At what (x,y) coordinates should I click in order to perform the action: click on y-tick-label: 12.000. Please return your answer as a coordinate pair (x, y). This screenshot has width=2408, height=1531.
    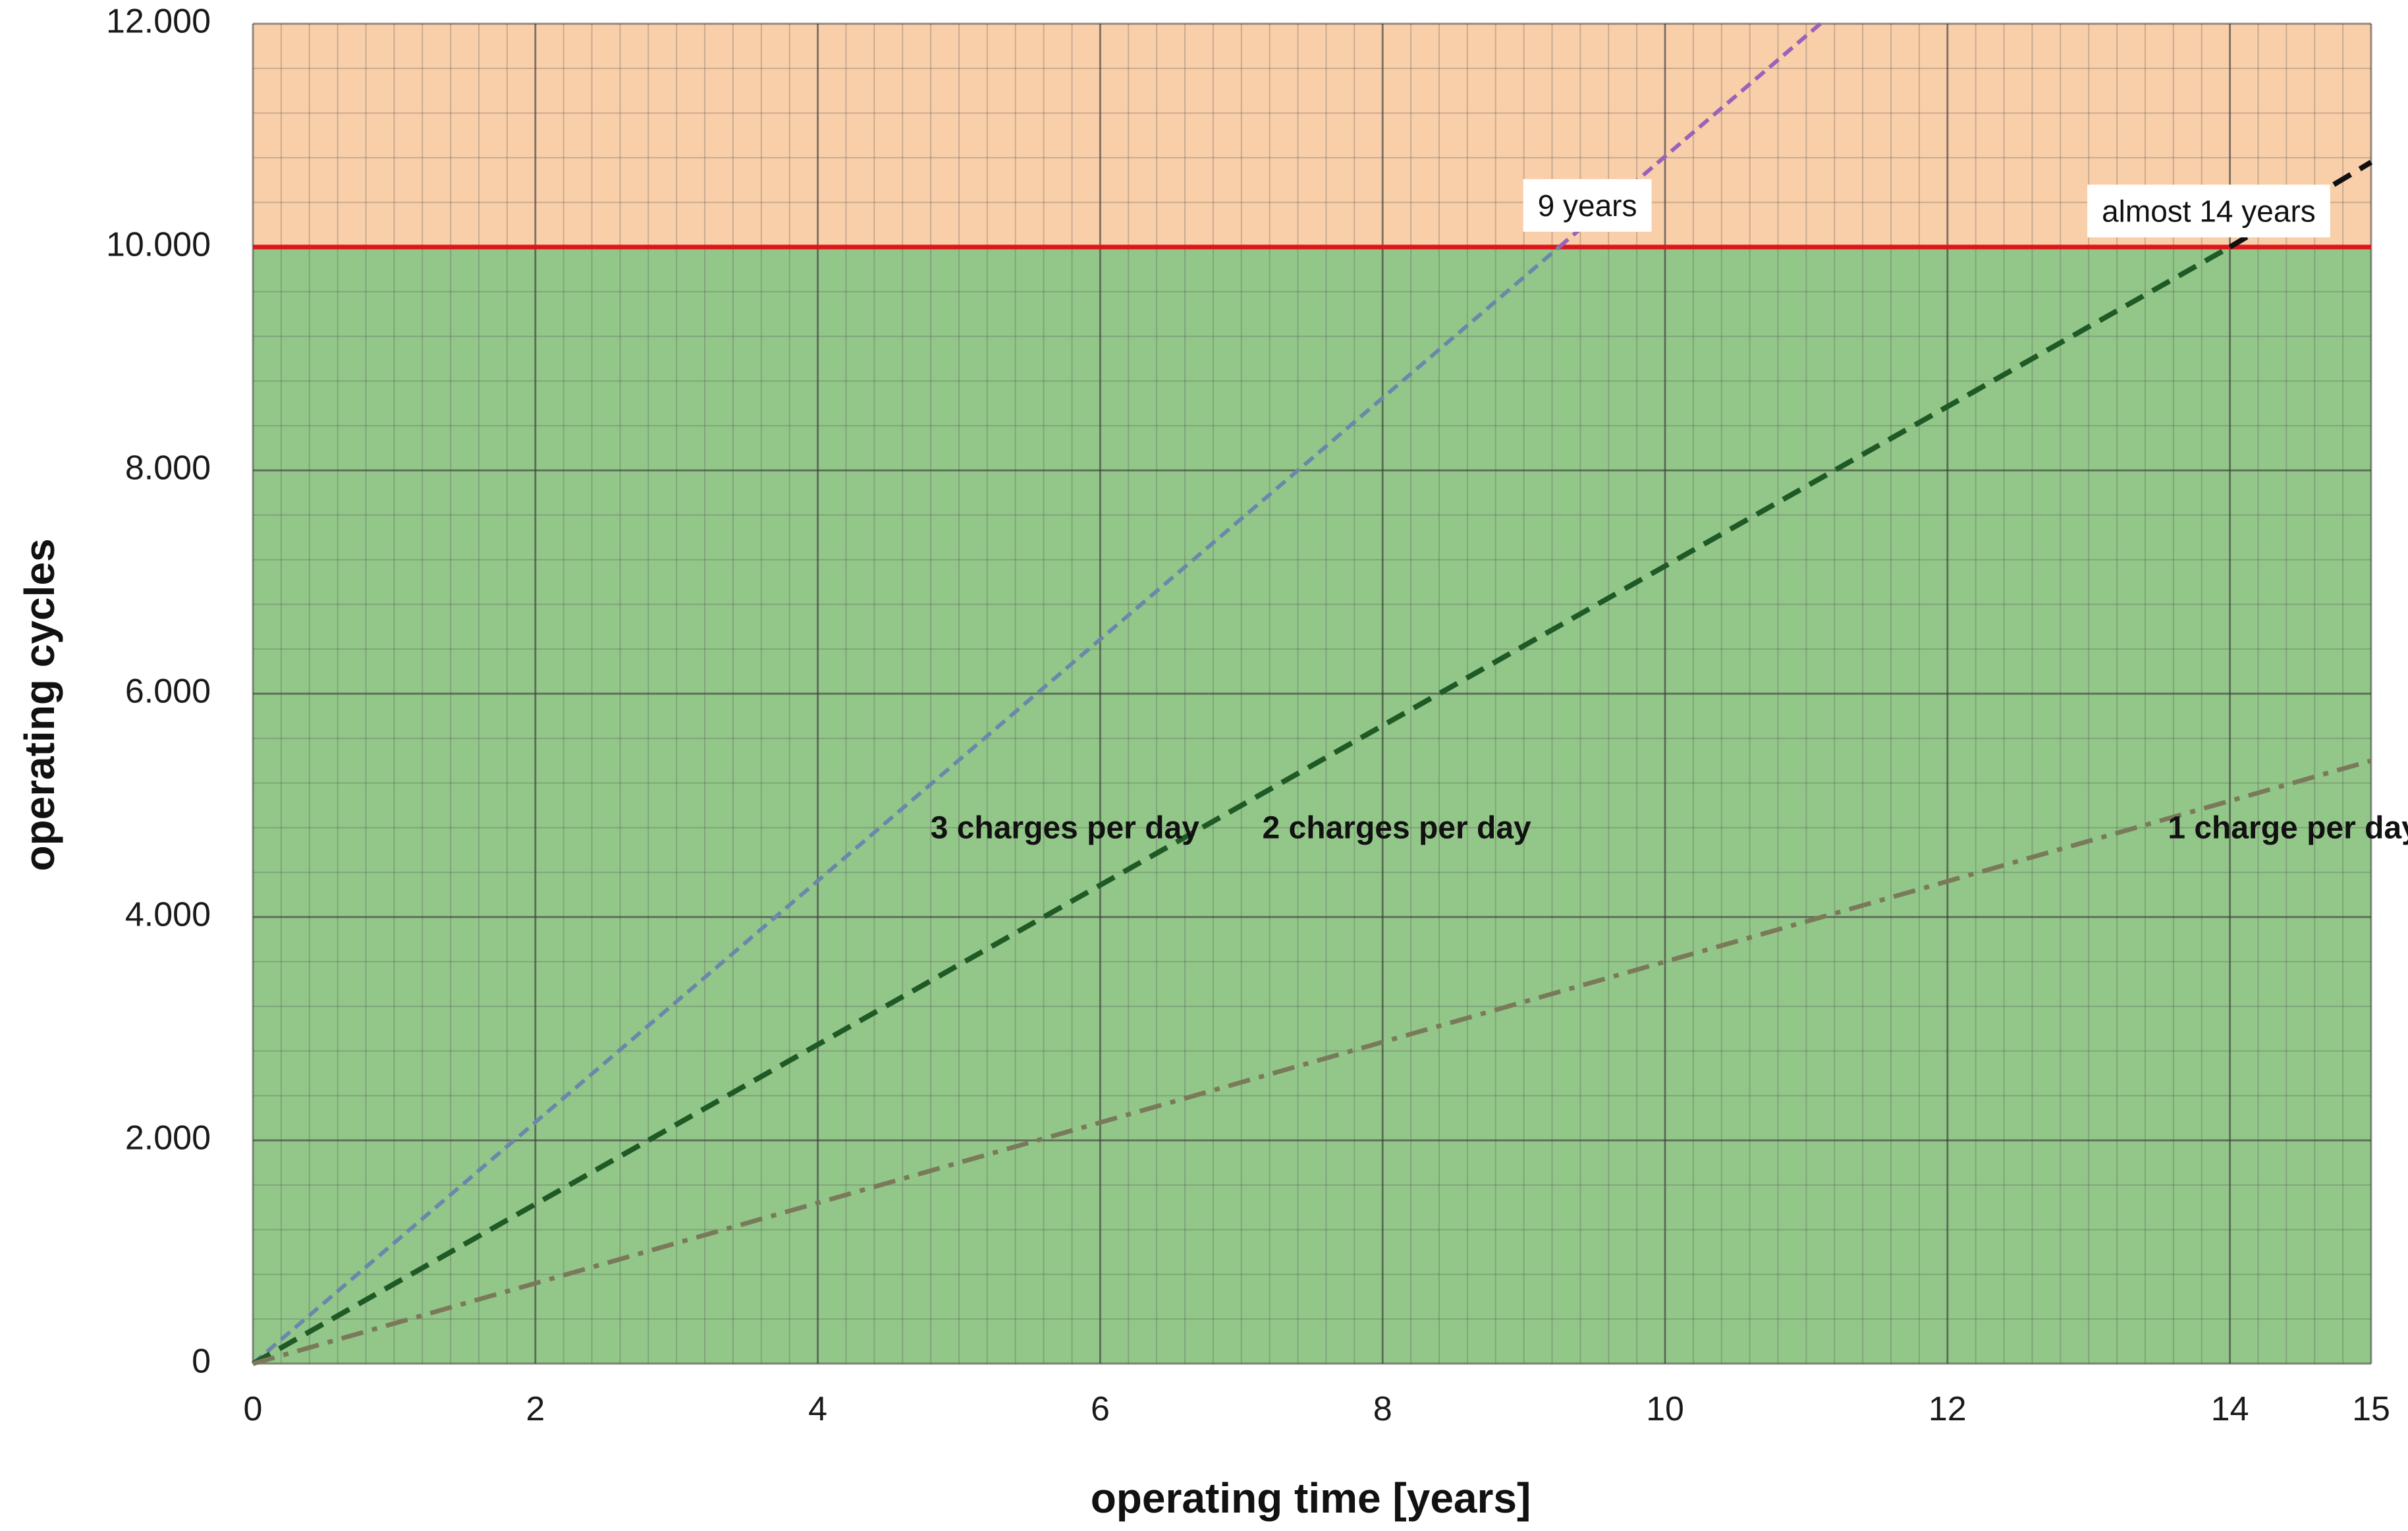
    Looking at the image, I should click on (159, 22).